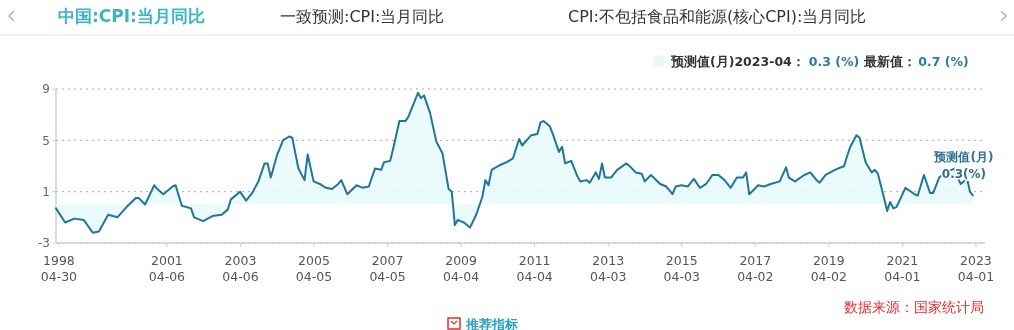 Image resolution: width=1014 pixels, height=330 pixels. I want to click on x-tick-label: 2017 04-02, so click(755, 268).